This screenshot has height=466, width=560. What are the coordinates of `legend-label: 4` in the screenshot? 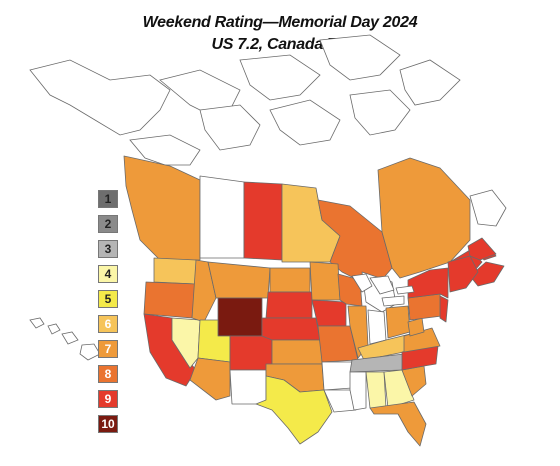 It's located at (108, 274).